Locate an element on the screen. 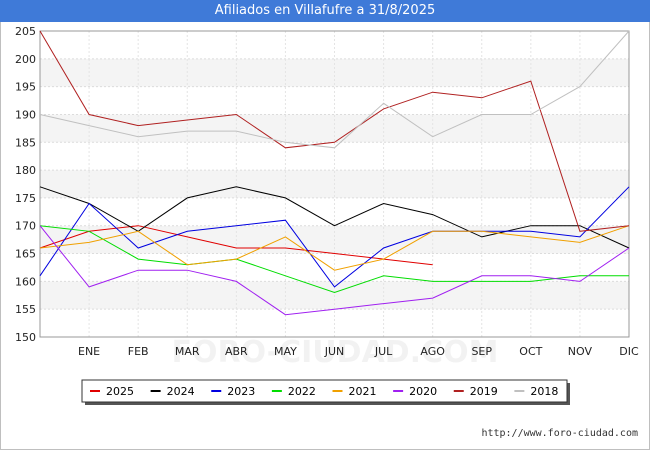  y-axis: 150 155 160 165 170 175 180 185 190 195 200 205 is located at coordinates (25, 184).